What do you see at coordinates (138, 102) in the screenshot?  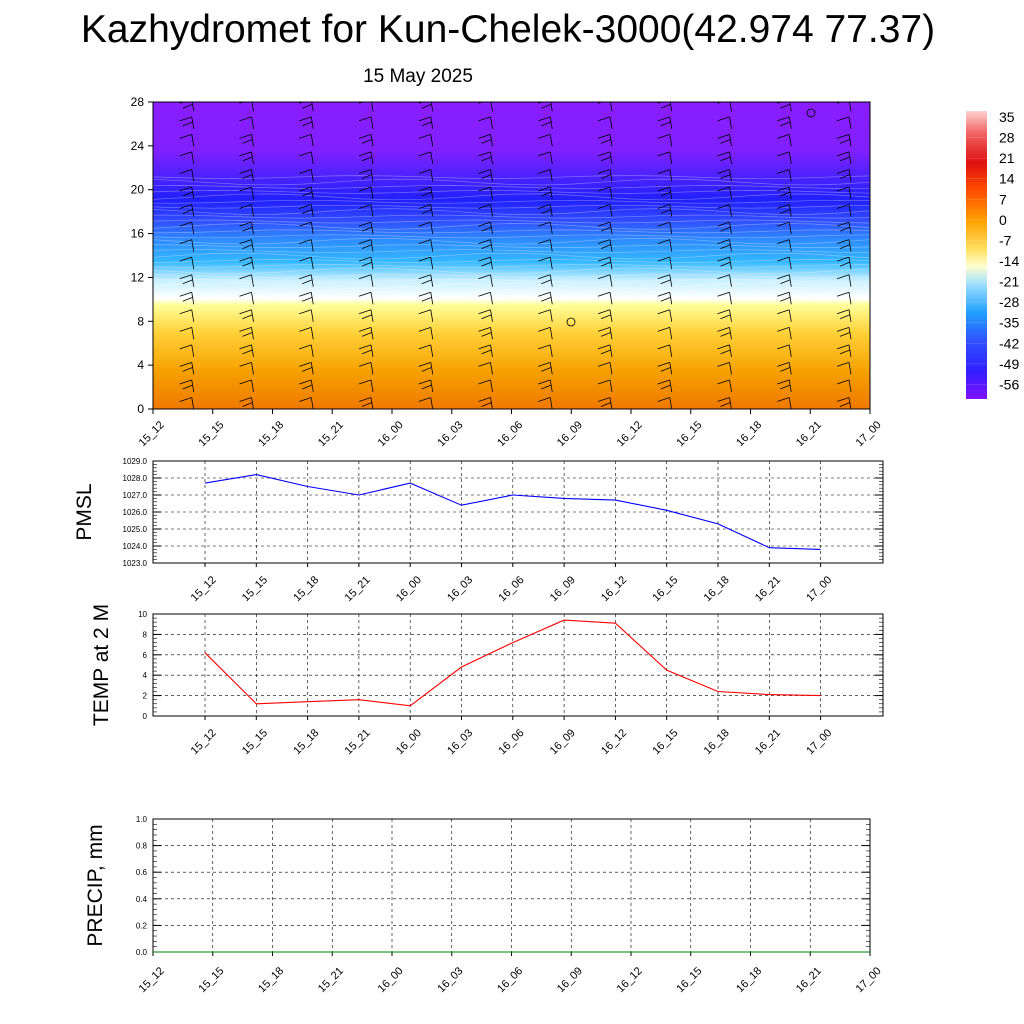 I see `y-tick-label: 28` at bounding box center [138, 102].